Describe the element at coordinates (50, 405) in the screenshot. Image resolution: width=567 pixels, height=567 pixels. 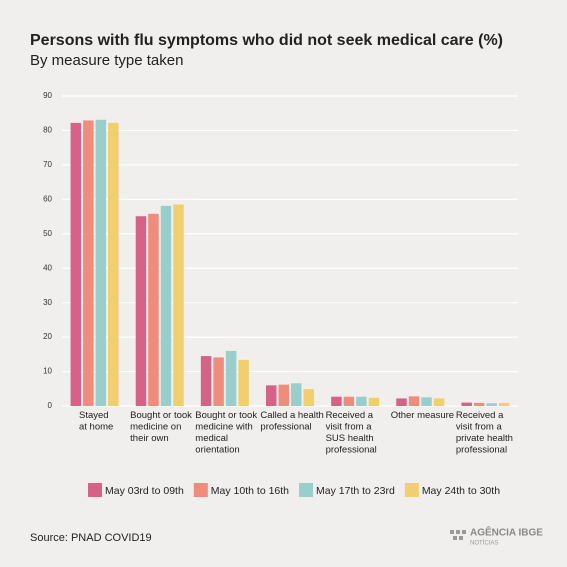
I see `y-tick-label: 0` at that location.